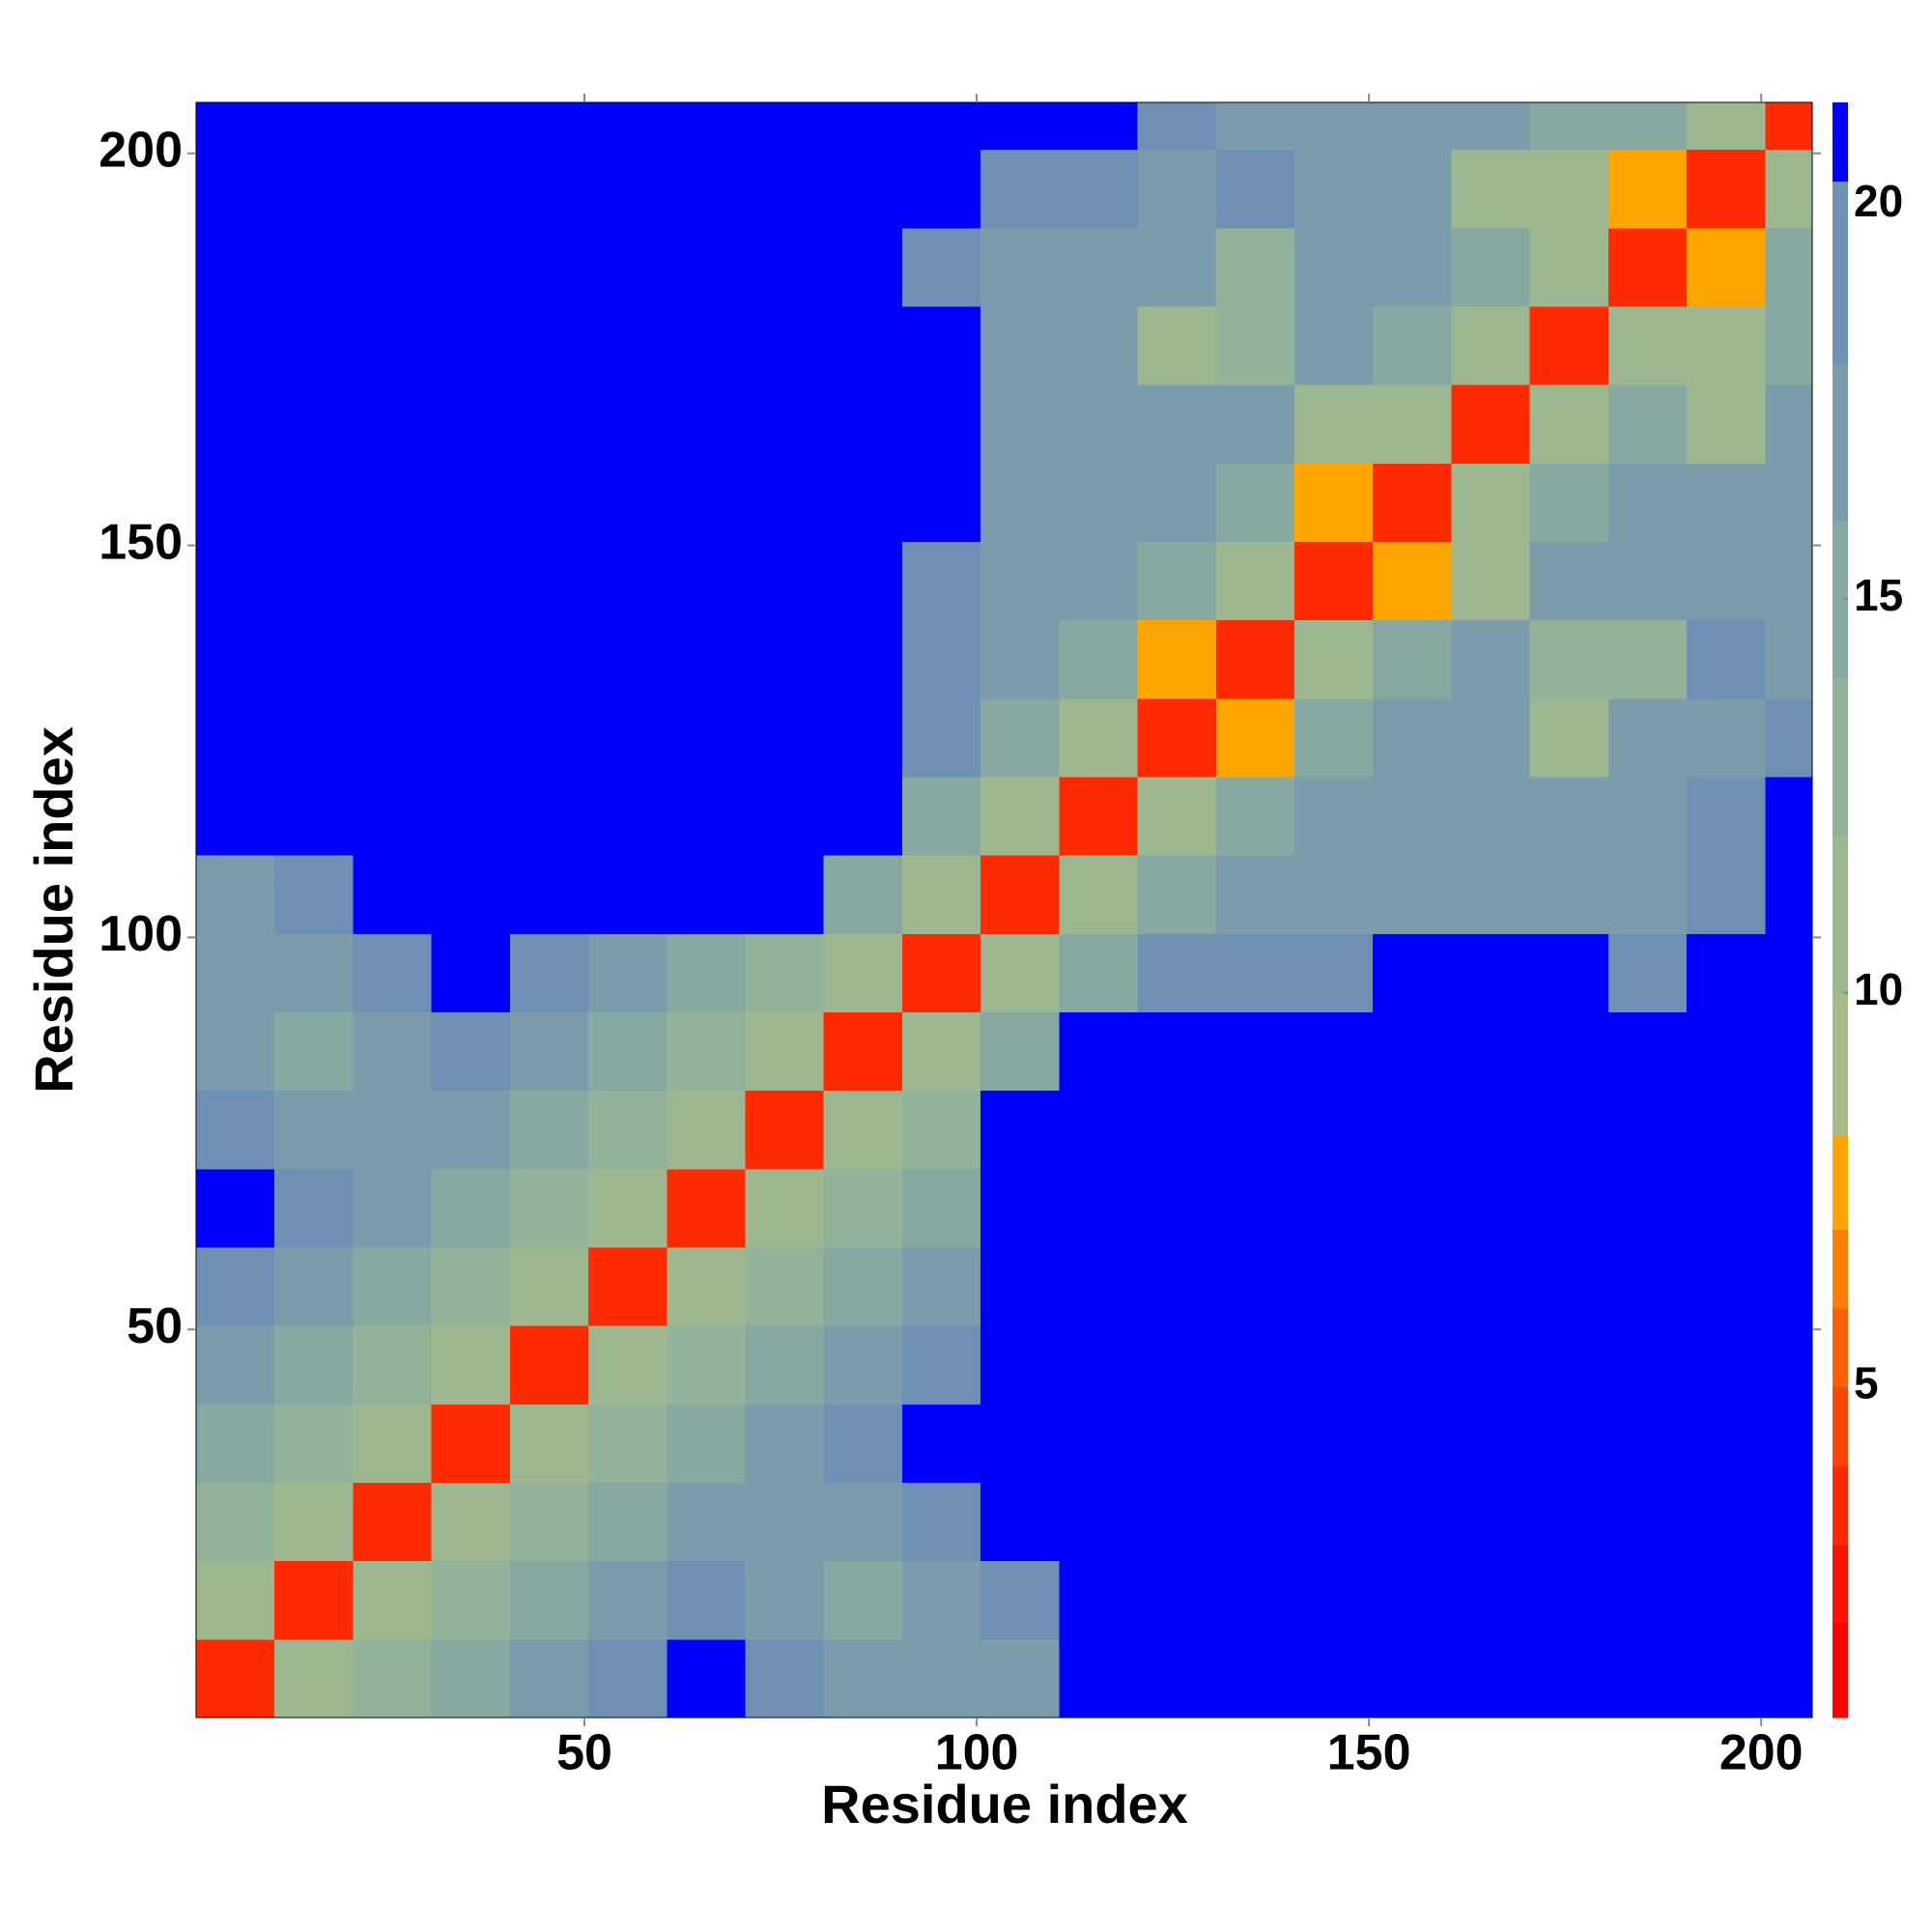  What do you see at coordinates (1005, 1804) in the screenshot?
I see `x-axis-title: Residue index` at bounding box center [1005, 1804].